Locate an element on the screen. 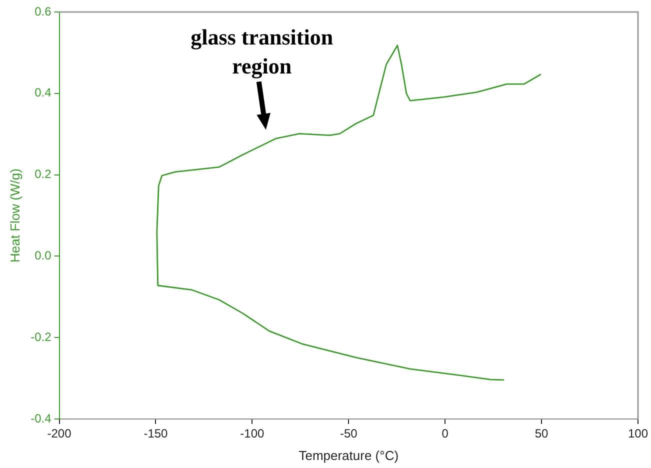 Image resolution: width=651 pixels, height=468 pixels. y-tick-label: -0.2 is located at coordinates (41, 337).